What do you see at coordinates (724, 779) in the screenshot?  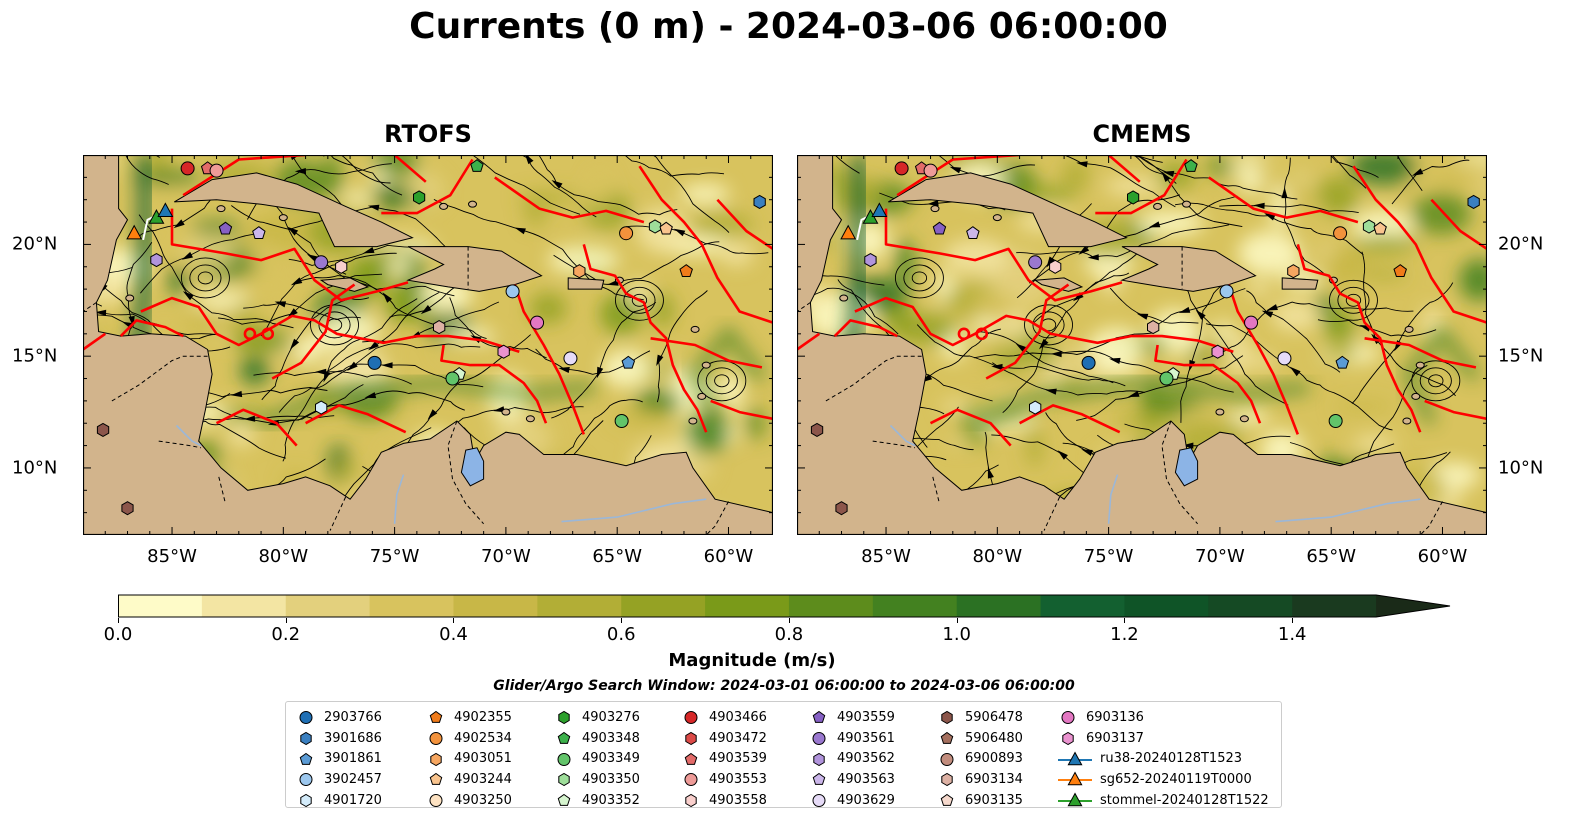 I see `legend-item: 4903553` at bounding box center [724, 779].